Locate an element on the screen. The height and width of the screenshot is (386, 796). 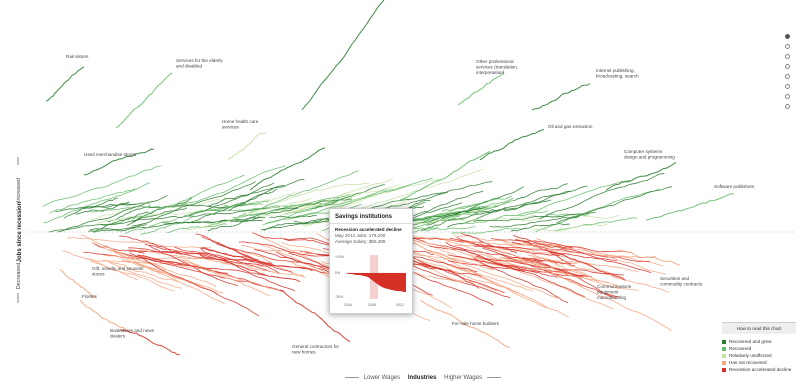
x-axis-higher-wages: Higher Wages is located at coordinates (463, 378).